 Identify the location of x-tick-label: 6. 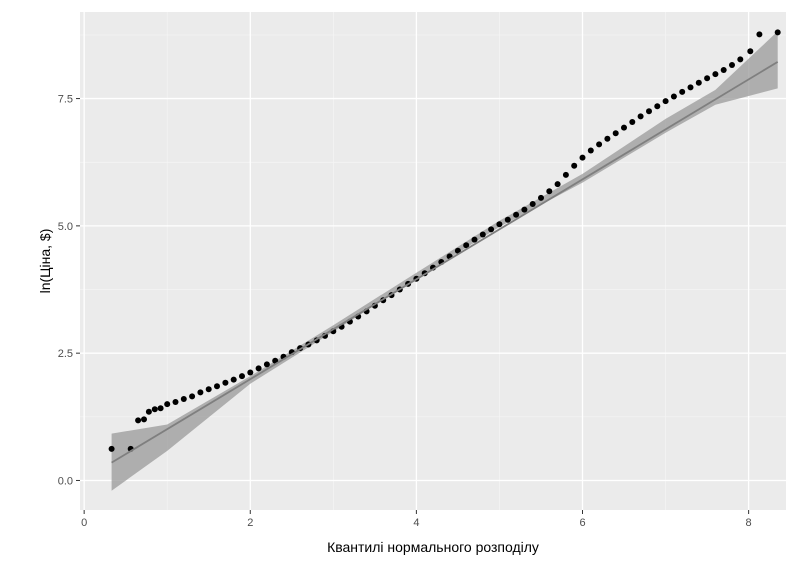
(582, 523).